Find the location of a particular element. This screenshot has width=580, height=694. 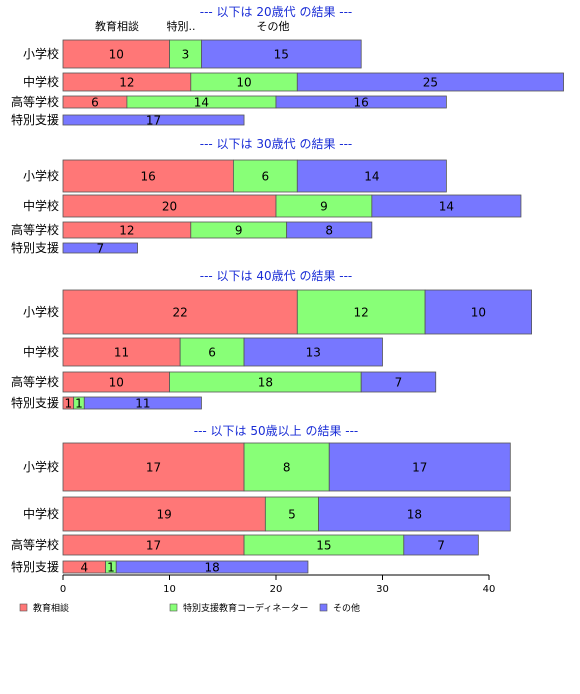

column-header: その他 is located at coordinates (273, 26).